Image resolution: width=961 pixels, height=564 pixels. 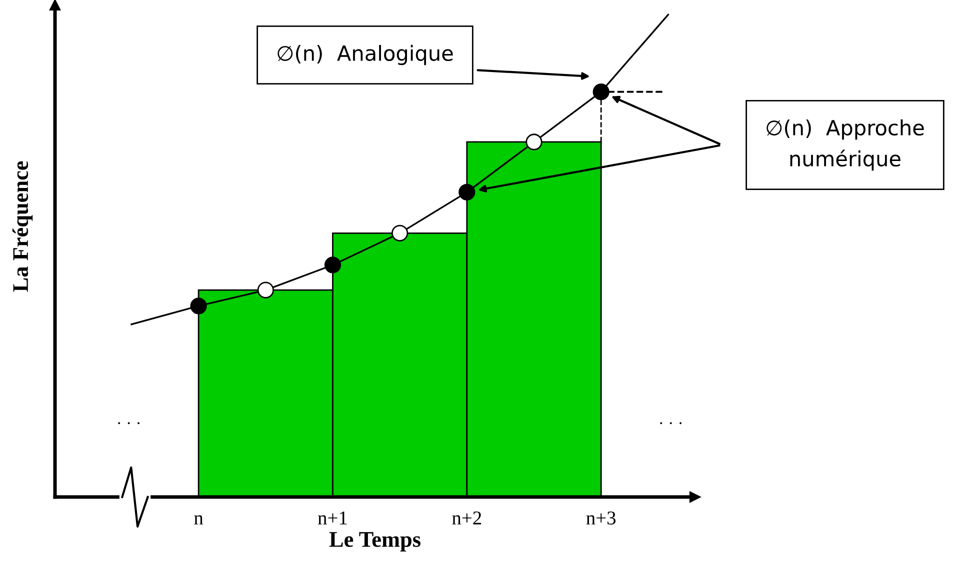 I want to click on y-axis-title: La Fréquence, so click(x=22, y=226).